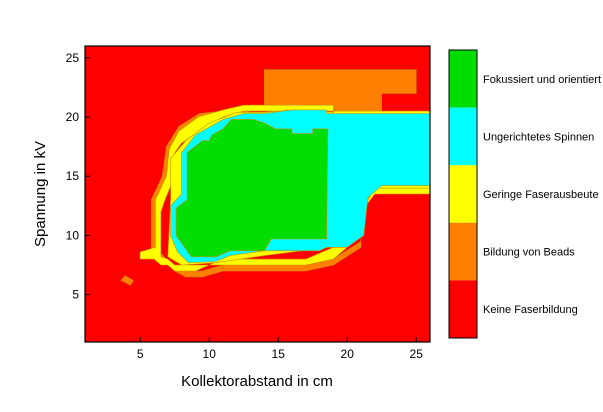 The height and width of the screenshot is (412, 603). Describe the element at coordinates (75, 295) in the screenshot. I see `y-tick-label: 5` at that location.